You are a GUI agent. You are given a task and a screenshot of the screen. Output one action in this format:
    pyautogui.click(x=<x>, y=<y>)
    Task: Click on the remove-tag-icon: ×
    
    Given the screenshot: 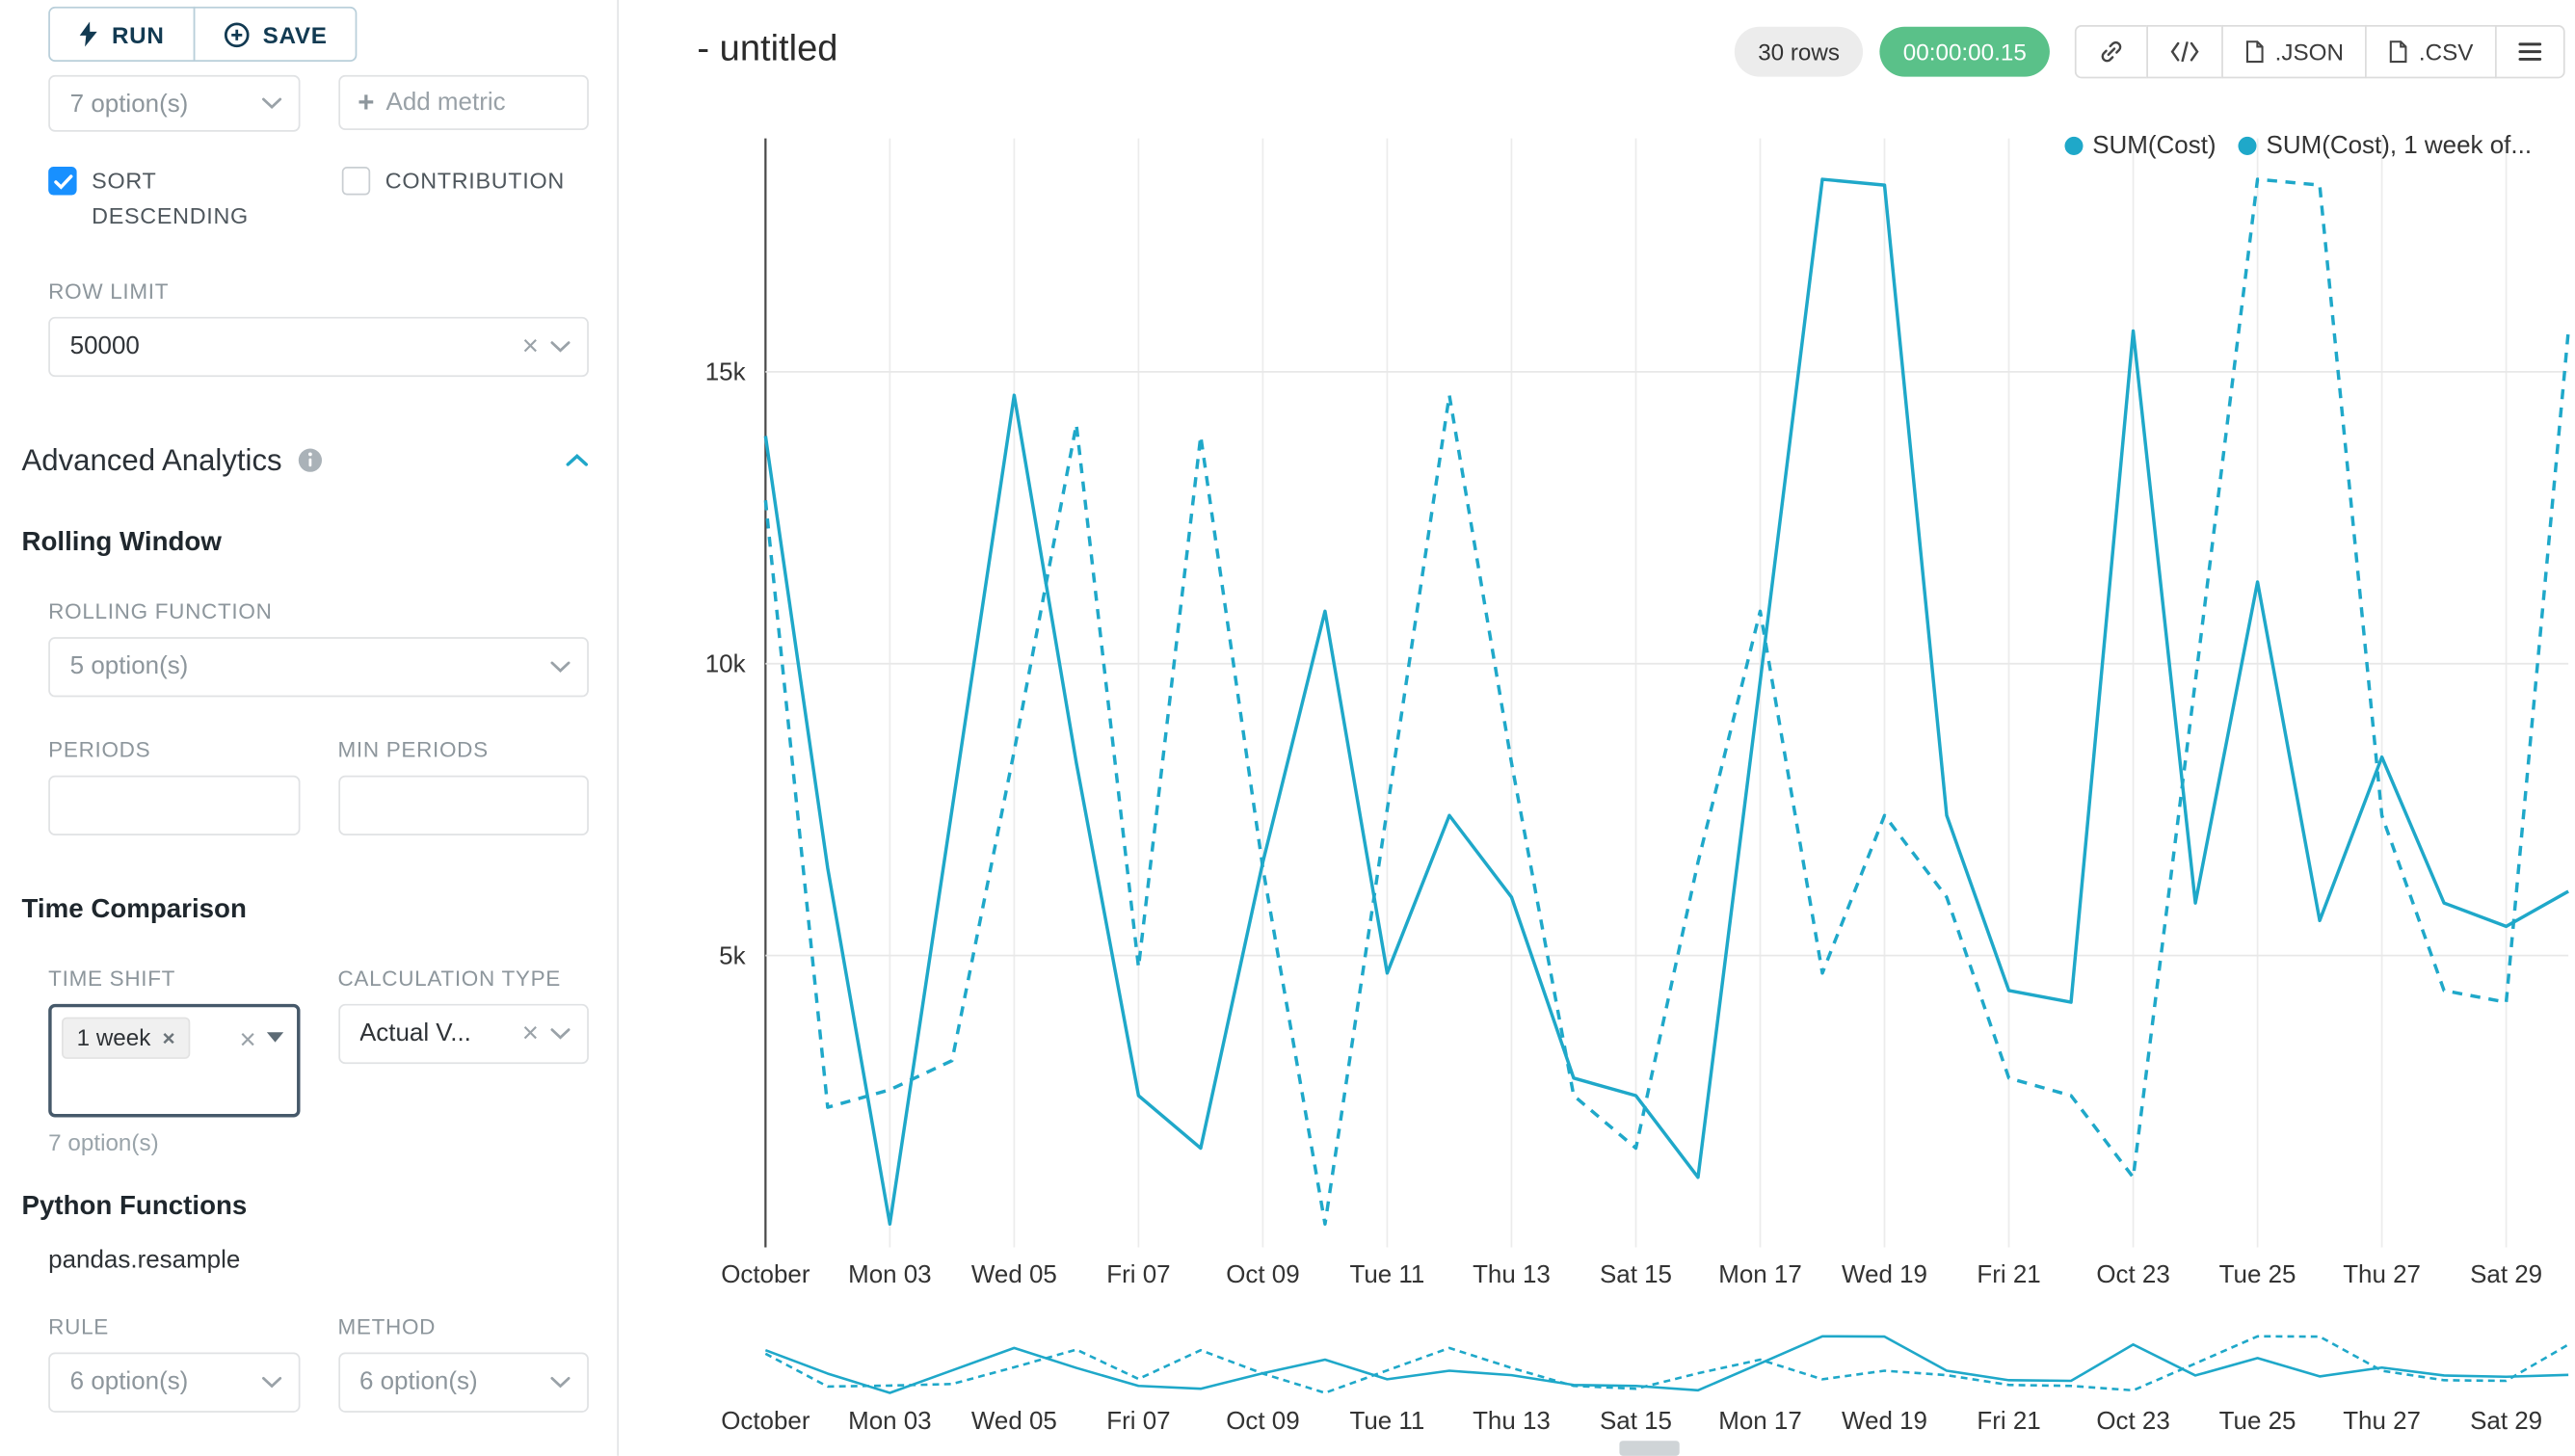 What is the action you would take?
    pyautogui.click(x=168, y=1038)
    